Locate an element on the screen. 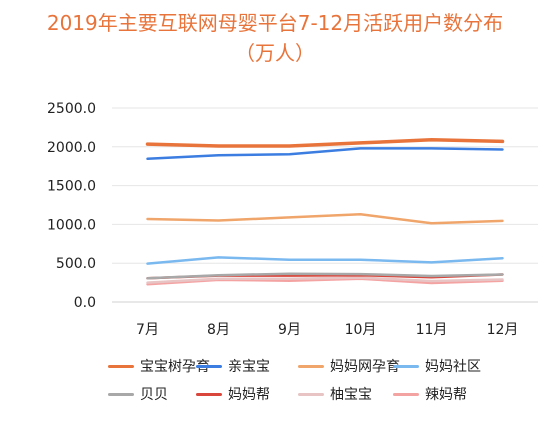 This screenshot has width=550, height=427. series-line-柚宝宝 is located at coordinates (325, 280).